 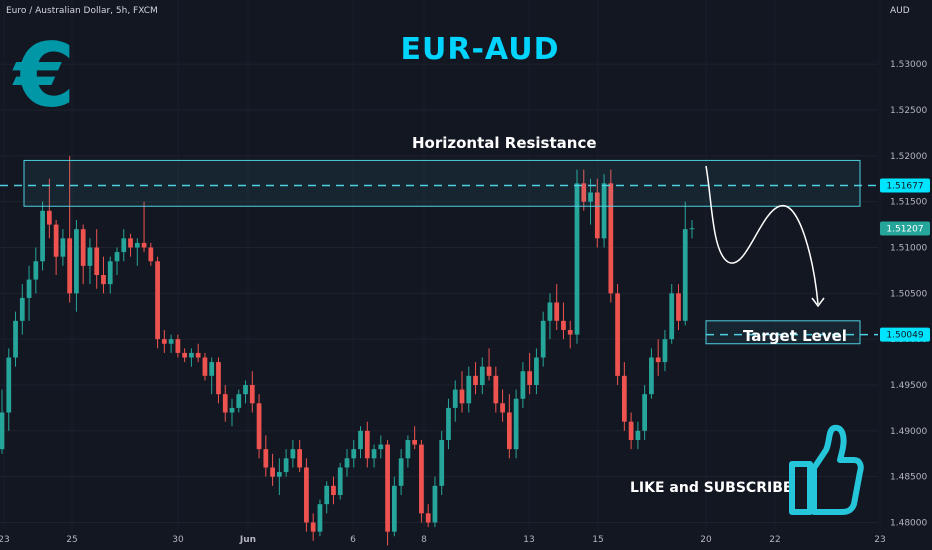 I want to click on euro-icon: €, so click(x=45, y=75).